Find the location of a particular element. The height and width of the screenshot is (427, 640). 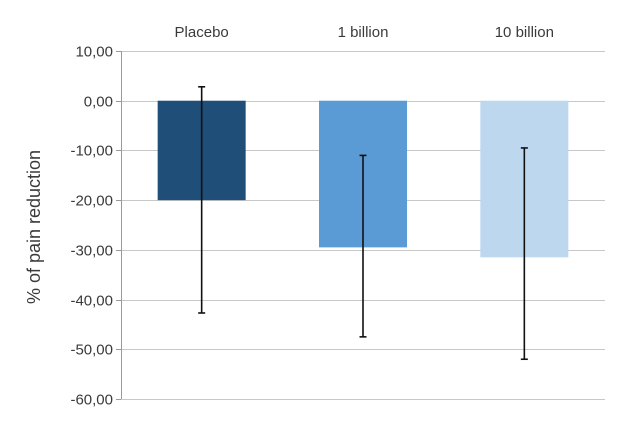

y-tick-label: -30,00 is located at coordinates (91, 251).